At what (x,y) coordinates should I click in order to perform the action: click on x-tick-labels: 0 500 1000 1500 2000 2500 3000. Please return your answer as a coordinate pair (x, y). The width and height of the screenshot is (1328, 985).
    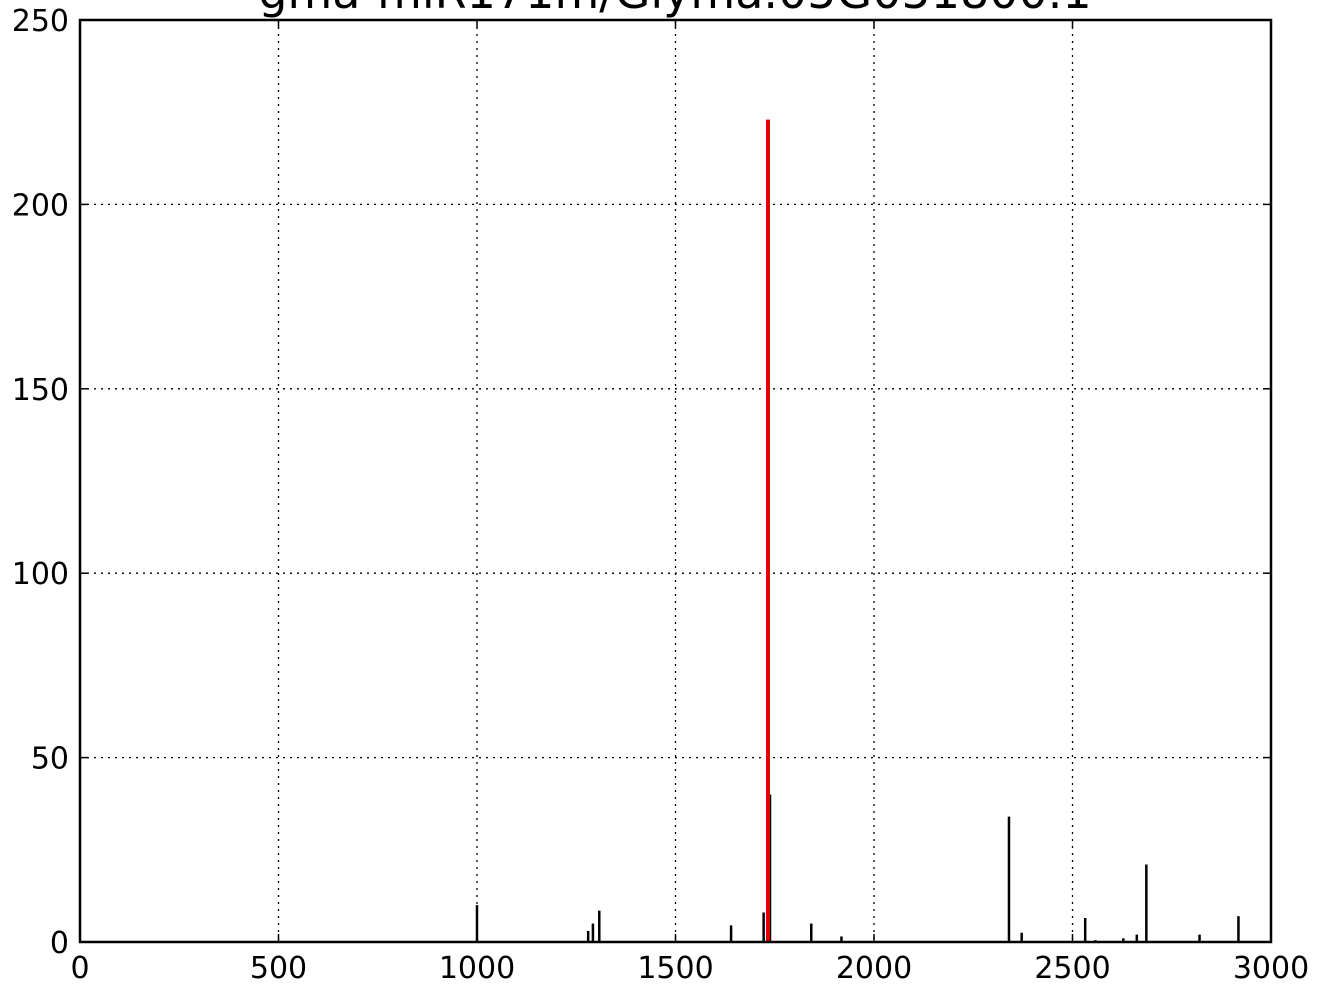
    Looking at the image, I should click on (689, 968).